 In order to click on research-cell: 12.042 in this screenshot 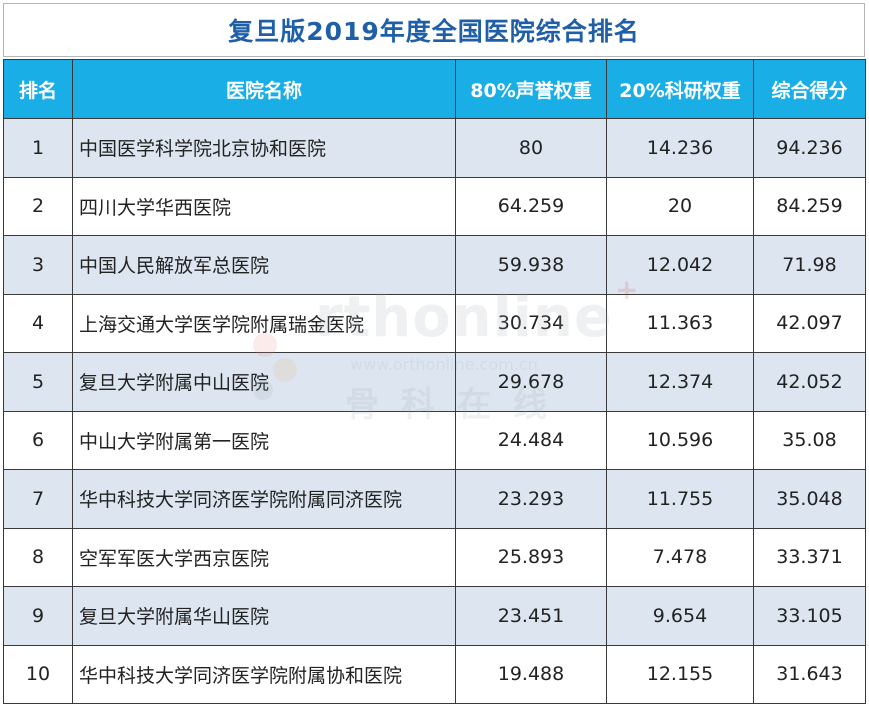, I will do `click(680, 265)`.